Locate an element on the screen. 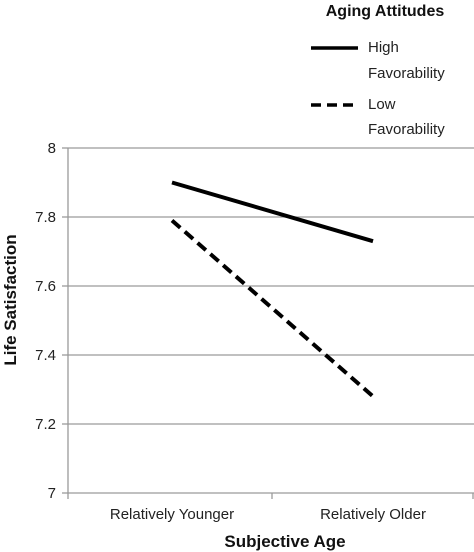 The width and height of the screenshot is (474, 552). x-tick-label: Relatively Older is located at coordinates (373, 514).